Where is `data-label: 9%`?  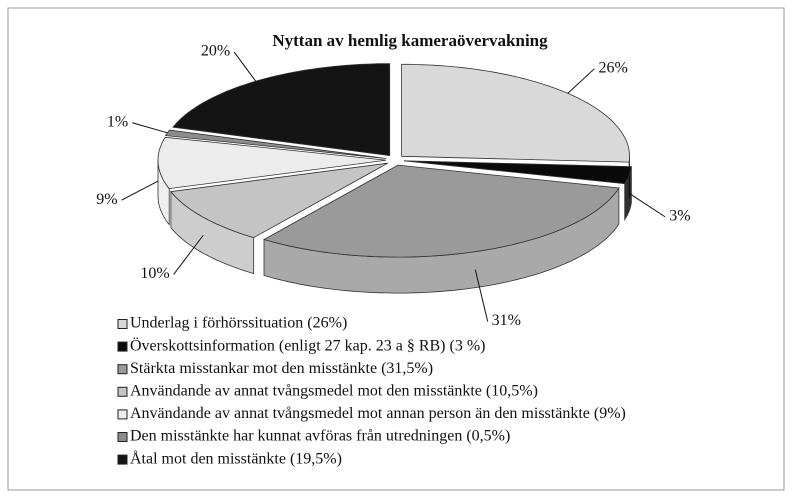
data-label: 9% is located at coordinates (106, 199).